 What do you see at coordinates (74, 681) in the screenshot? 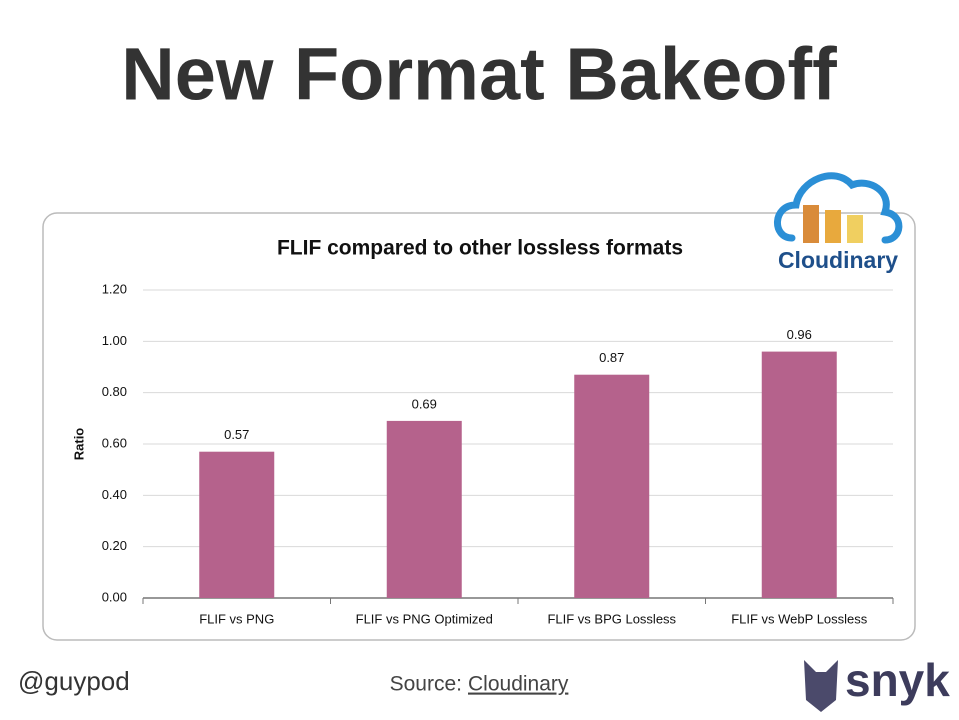
I see `twitter-handle: @guypod` at bounding box center [74, 681].